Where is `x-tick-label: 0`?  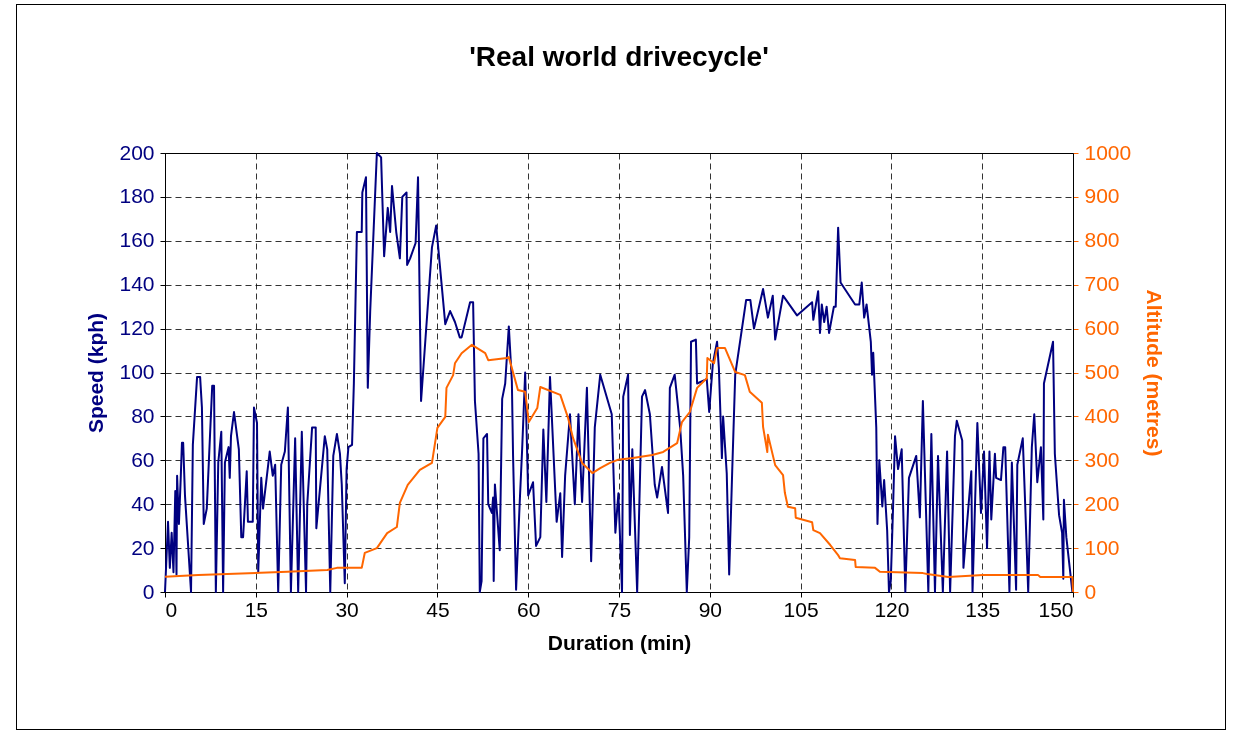 x-tick-label: 0 is located at coordinates (171, 609).